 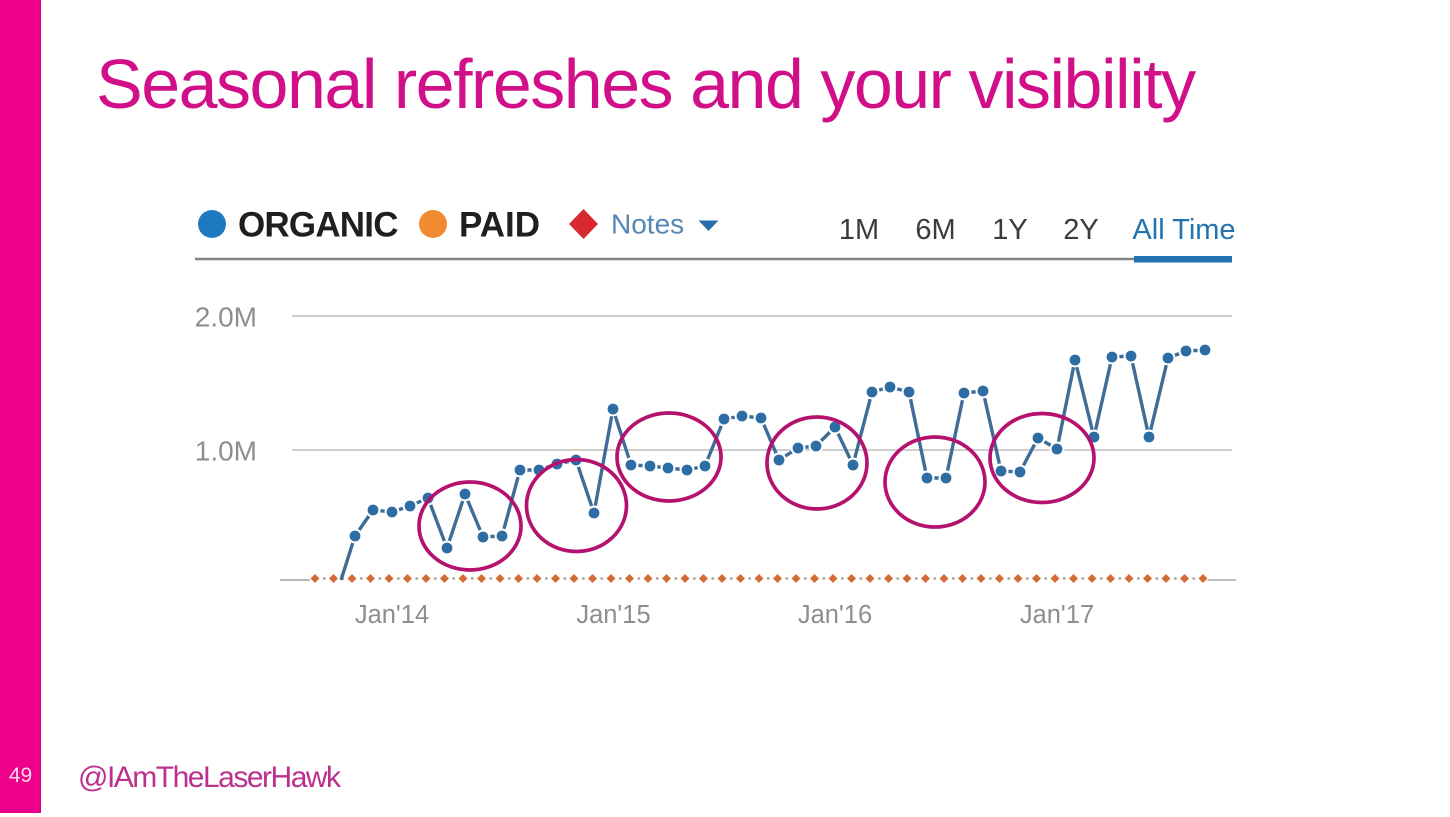 What do you see at coordinates (226, 451) in the screenshot?
I see `svg-text: 1.0M` at bounding box center [226, 451].